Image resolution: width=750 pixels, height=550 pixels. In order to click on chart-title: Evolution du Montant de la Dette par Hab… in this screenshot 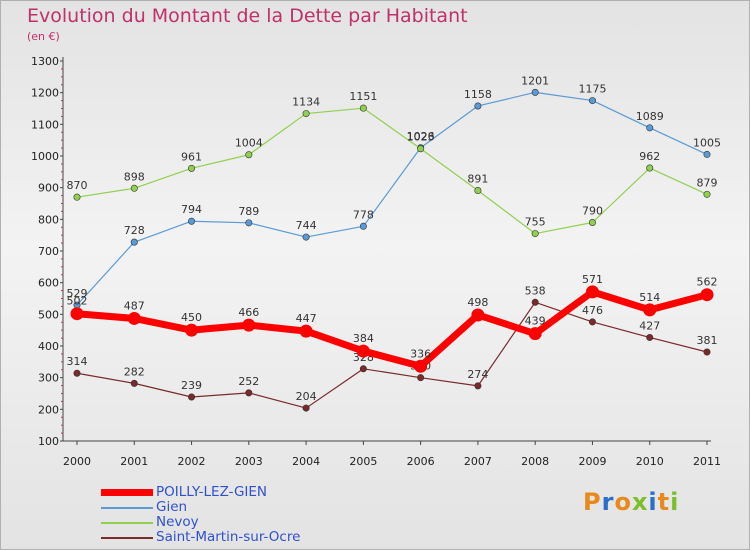, I will do `click(247, 16)`.